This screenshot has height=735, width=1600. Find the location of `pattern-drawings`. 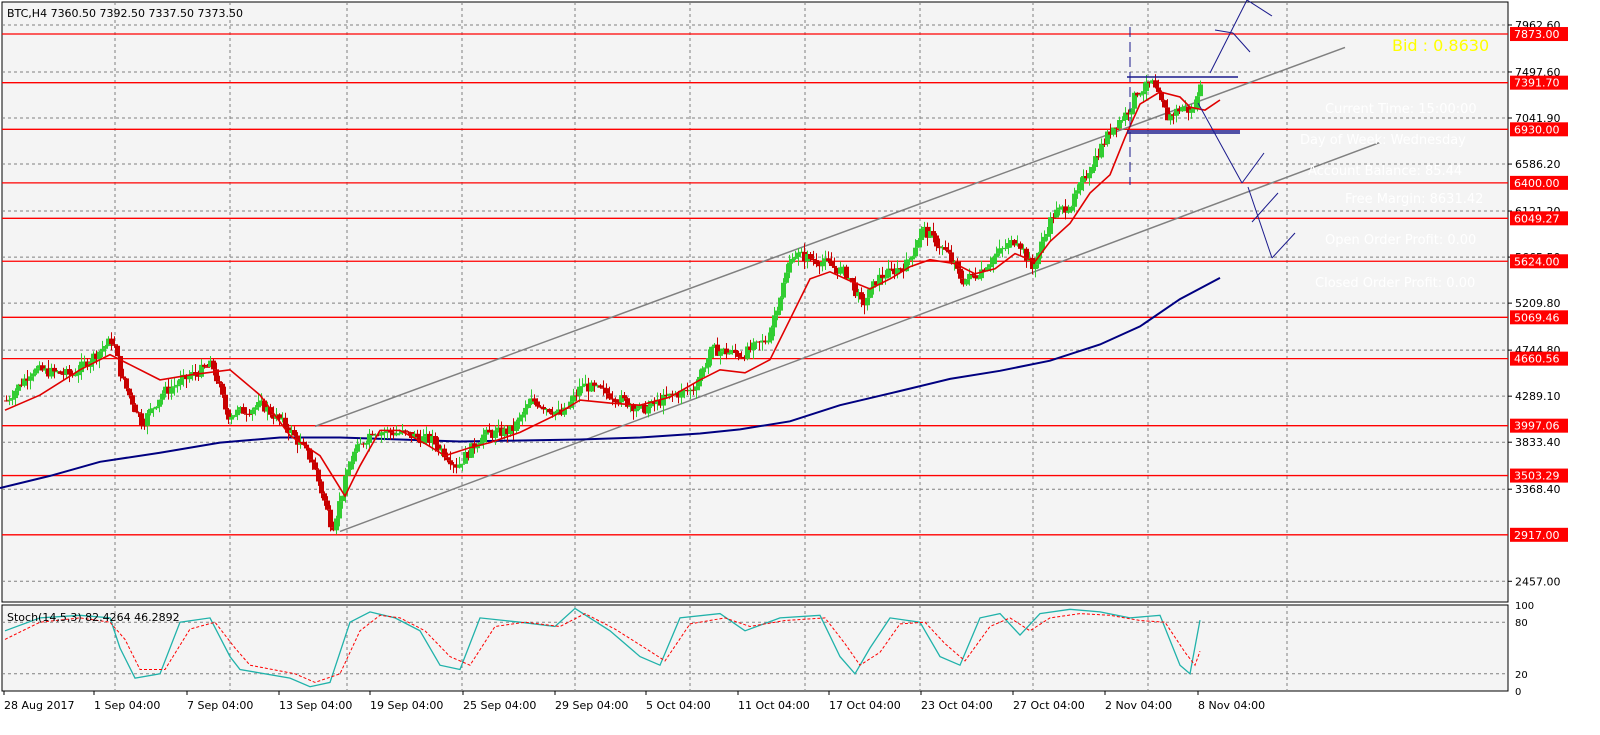

pattern-drawings is located at coordinates (1211, 129).